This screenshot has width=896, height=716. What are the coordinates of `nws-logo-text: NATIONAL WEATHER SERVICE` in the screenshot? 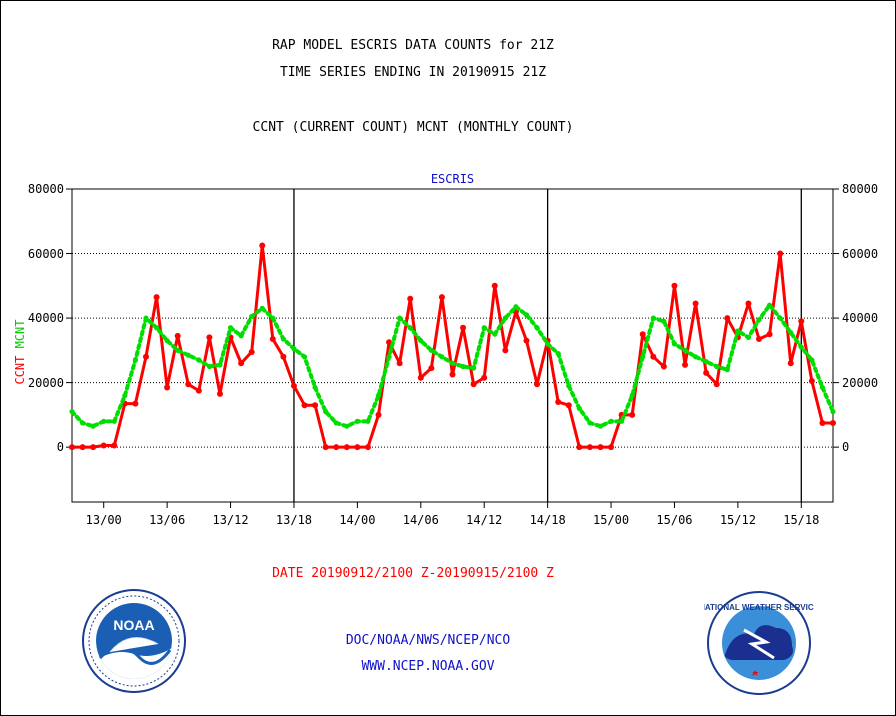 It's located at (759, 607).